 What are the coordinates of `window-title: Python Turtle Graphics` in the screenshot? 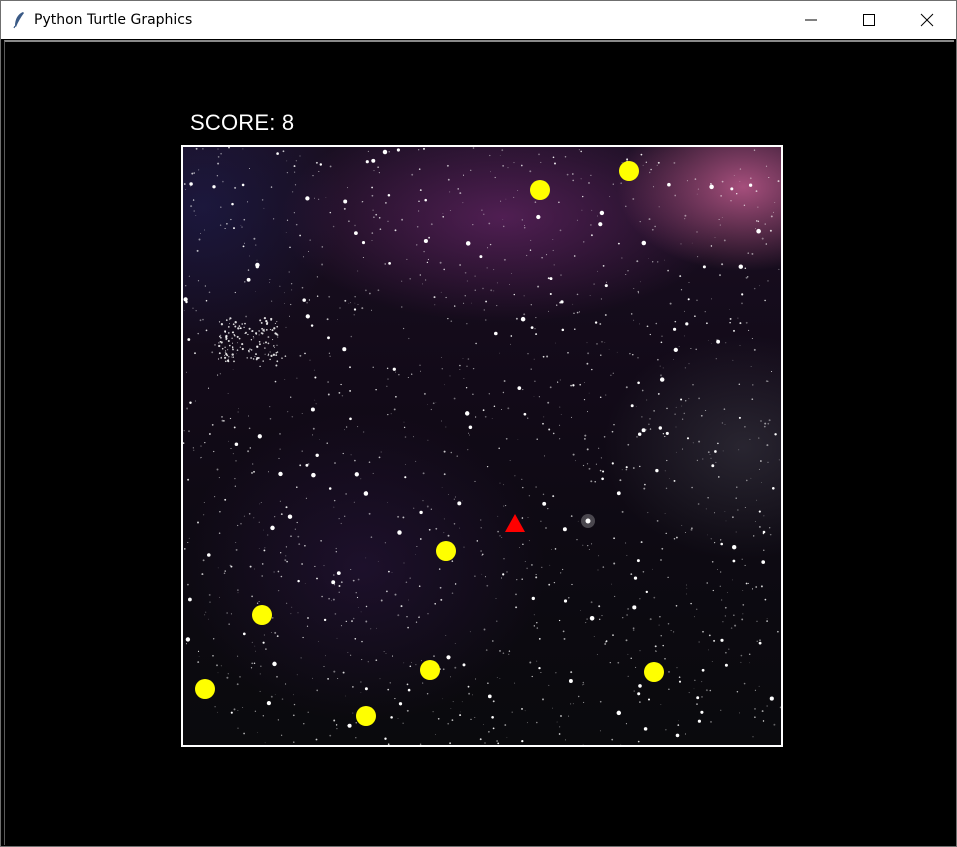 It's located at (113, 20).